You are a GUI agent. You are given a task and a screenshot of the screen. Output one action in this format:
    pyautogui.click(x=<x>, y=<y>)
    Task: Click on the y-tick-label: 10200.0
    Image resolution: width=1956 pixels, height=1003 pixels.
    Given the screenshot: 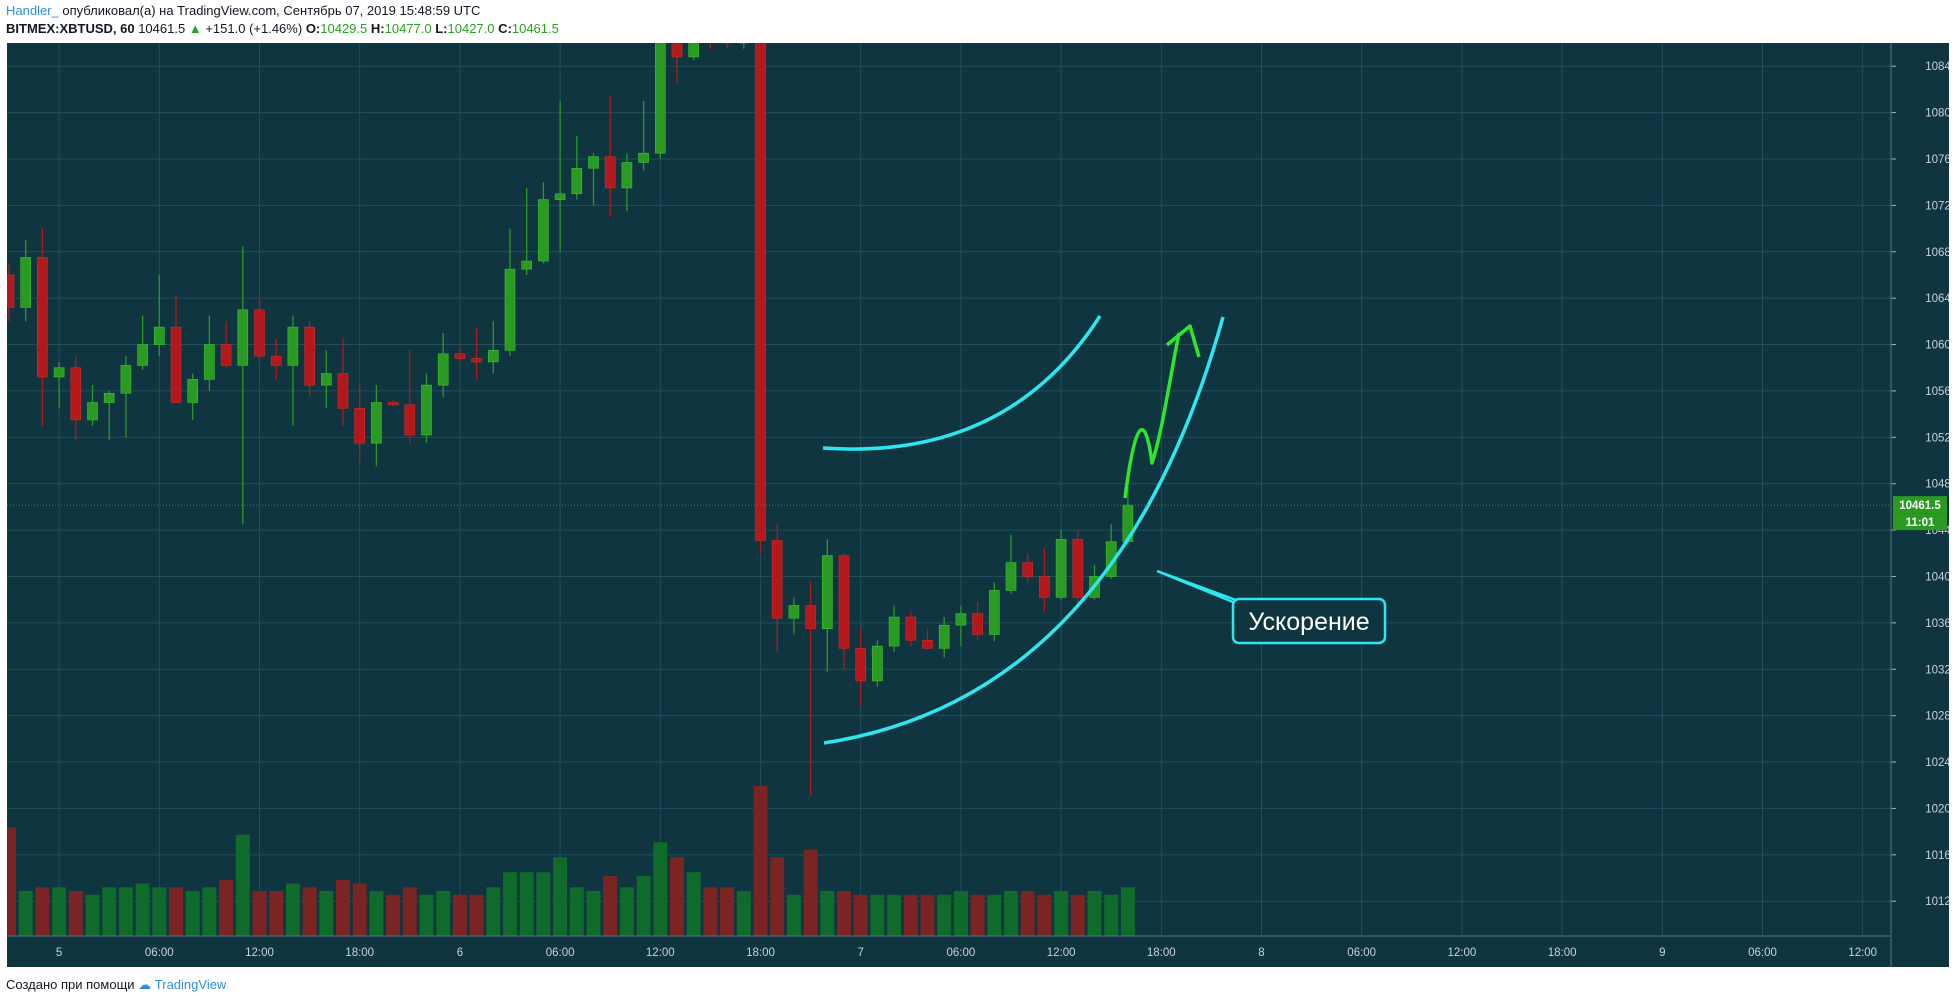 What is the action you would take?
    pyautogui.click(x=1937, y=809)
    